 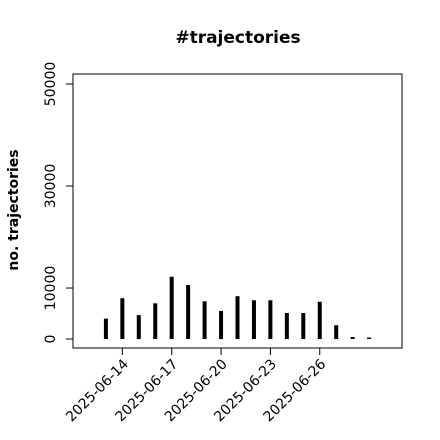 What do you see at coordinates (51, 339) in the screenshot?
I see `y-tick-label: 0` at bounding box center [51, 339].